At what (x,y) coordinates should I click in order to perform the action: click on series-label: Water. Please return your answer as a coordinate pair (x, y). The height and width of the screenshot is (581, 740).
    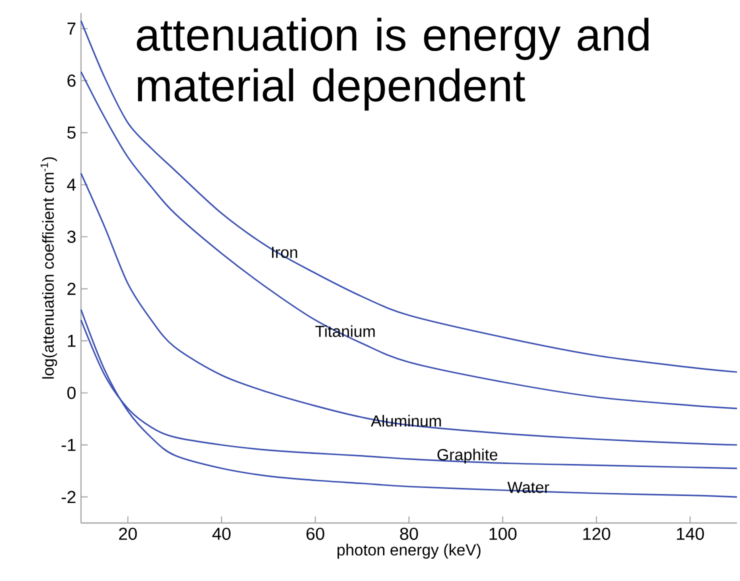
    Looking at the image, I should click on (528, 487).